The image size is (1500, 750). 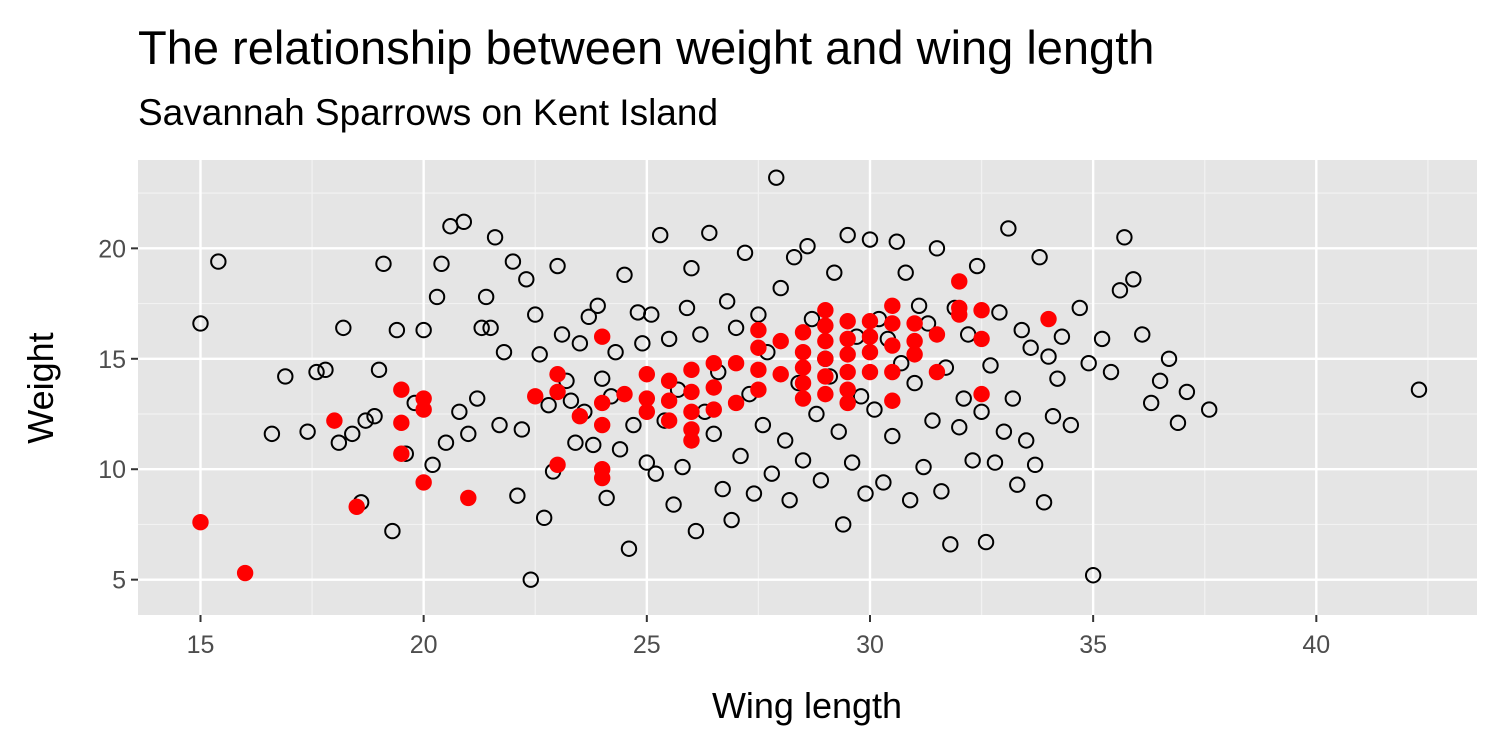 What do you see at coordinates (424, 645) in the screenshot?
I see `x-tick-label: 20` at bounding box center [424, 645].